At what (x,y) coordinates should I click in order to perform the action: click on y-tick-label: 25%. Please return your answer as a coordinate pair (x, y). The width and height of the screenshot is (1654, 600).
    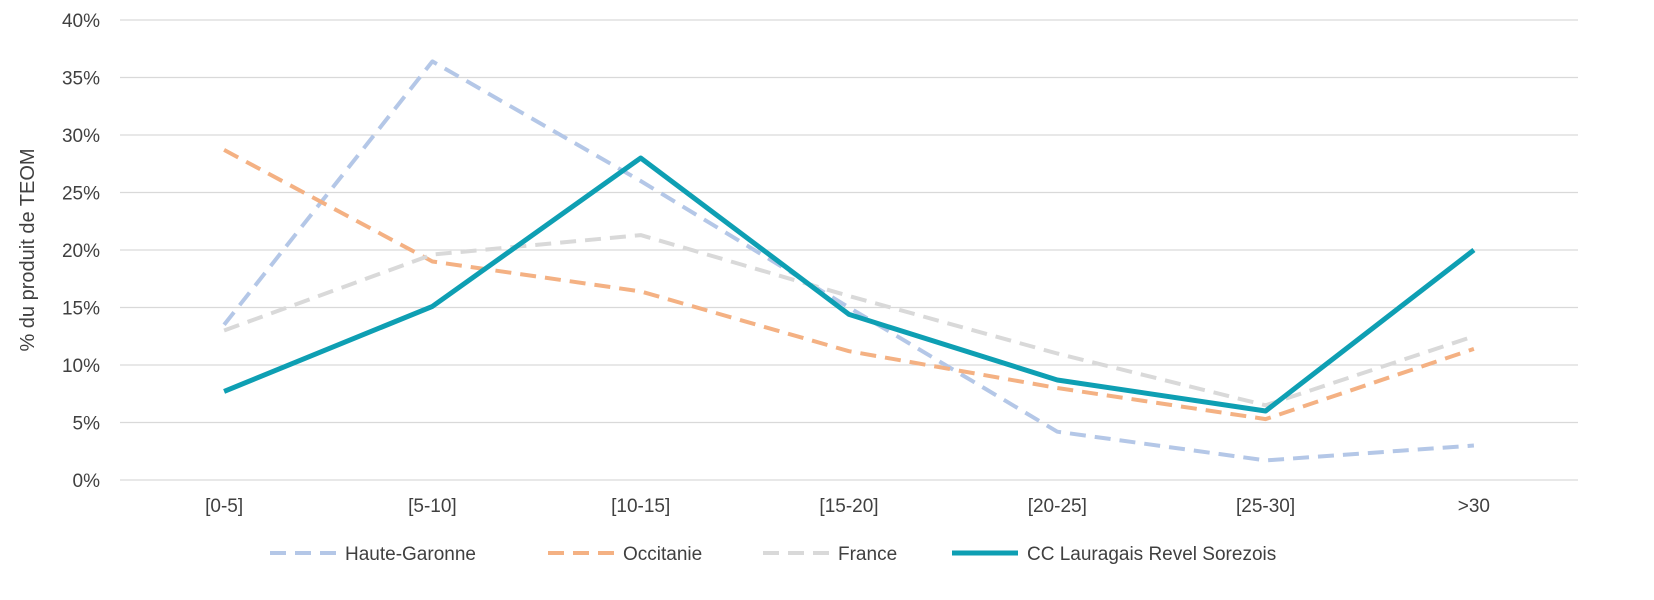
    Looking at the image, I should click on (81, 194).